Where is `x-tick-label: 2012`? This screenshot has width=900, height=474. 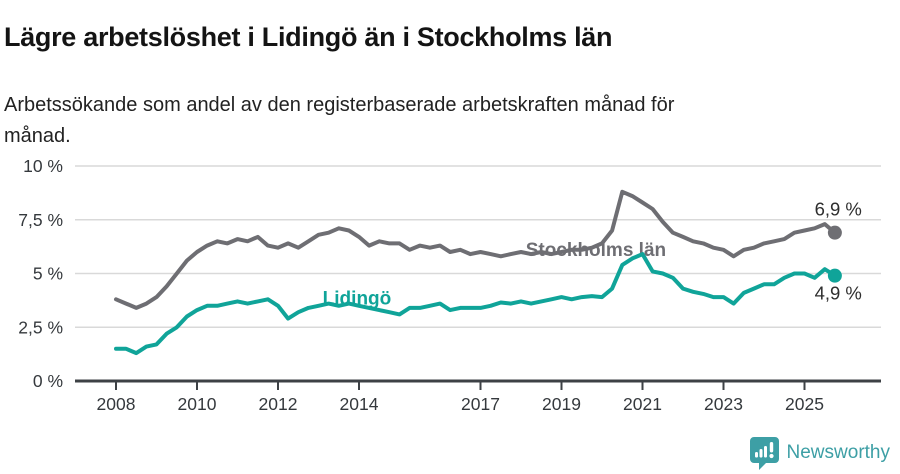 x-tick-label: 2012 is located at coordinates (278, 404).